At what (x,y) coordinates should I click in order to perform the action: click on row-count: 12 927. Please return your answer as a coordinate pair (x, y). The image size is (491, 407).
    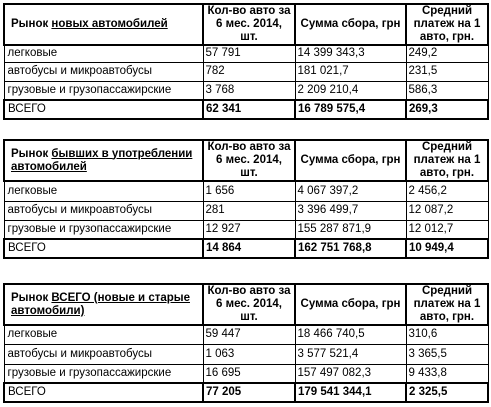
    Looking at the image, I should click on (249, 229).